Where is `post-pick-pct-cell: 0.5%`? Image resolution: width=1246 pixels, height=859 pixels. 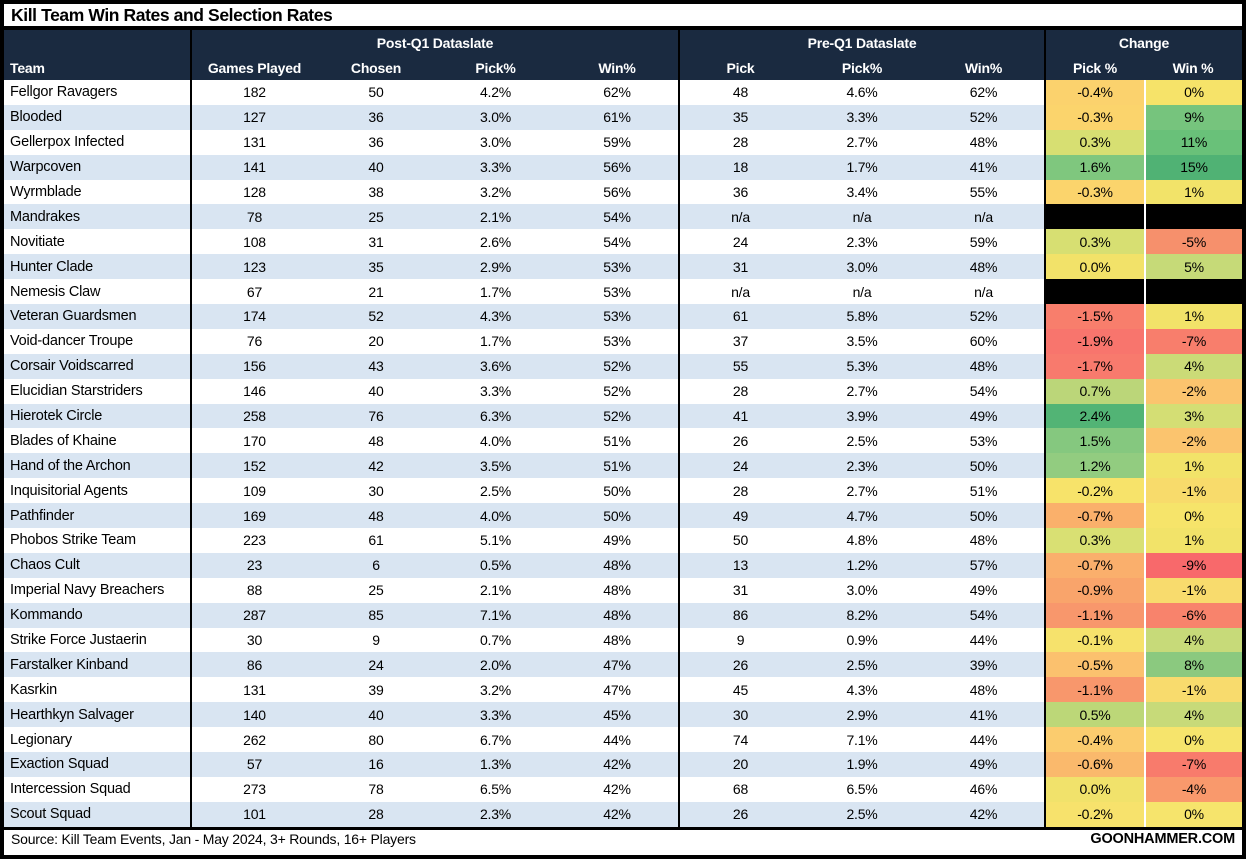 post-pick-pct-cell: 0.5% is located at coordinates (495, 565).